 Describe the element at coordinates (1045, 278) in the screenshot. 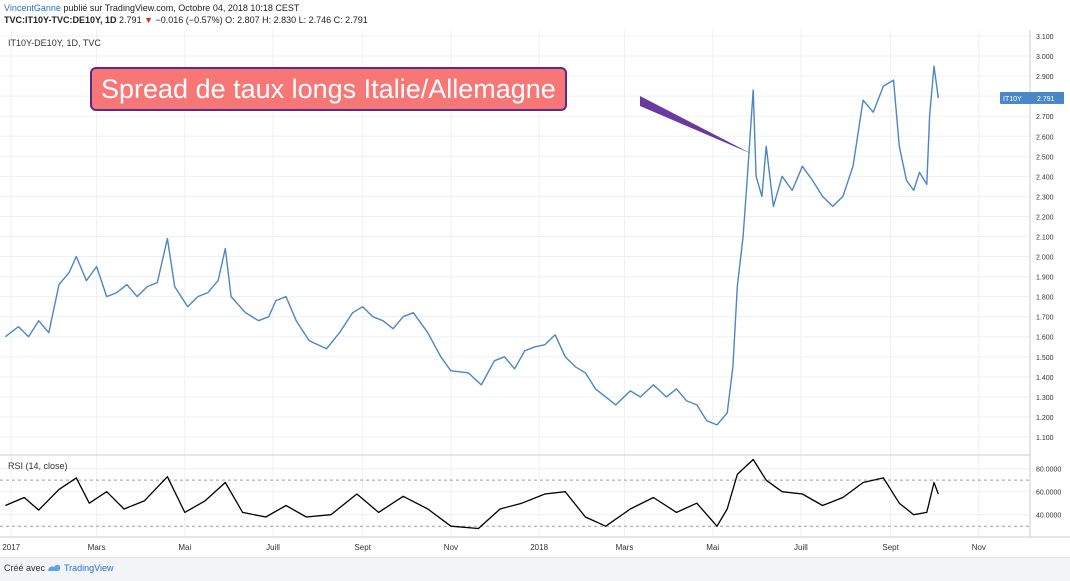

I see `y-tick-label: 1.900` at that location.